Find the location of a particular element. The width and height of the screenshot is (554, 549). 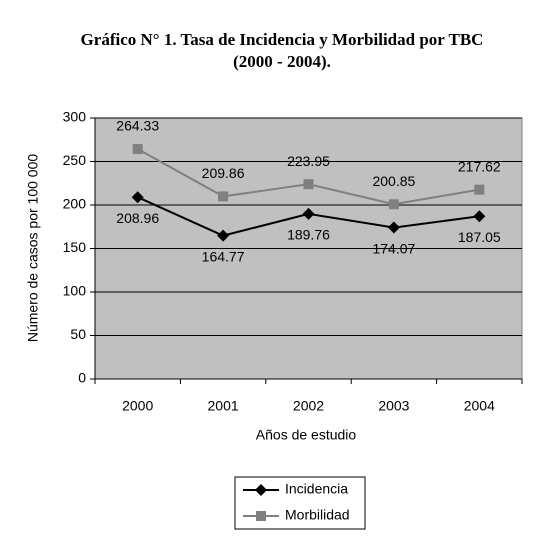

data-label: 223.95 is located at coordinates (308, 161).